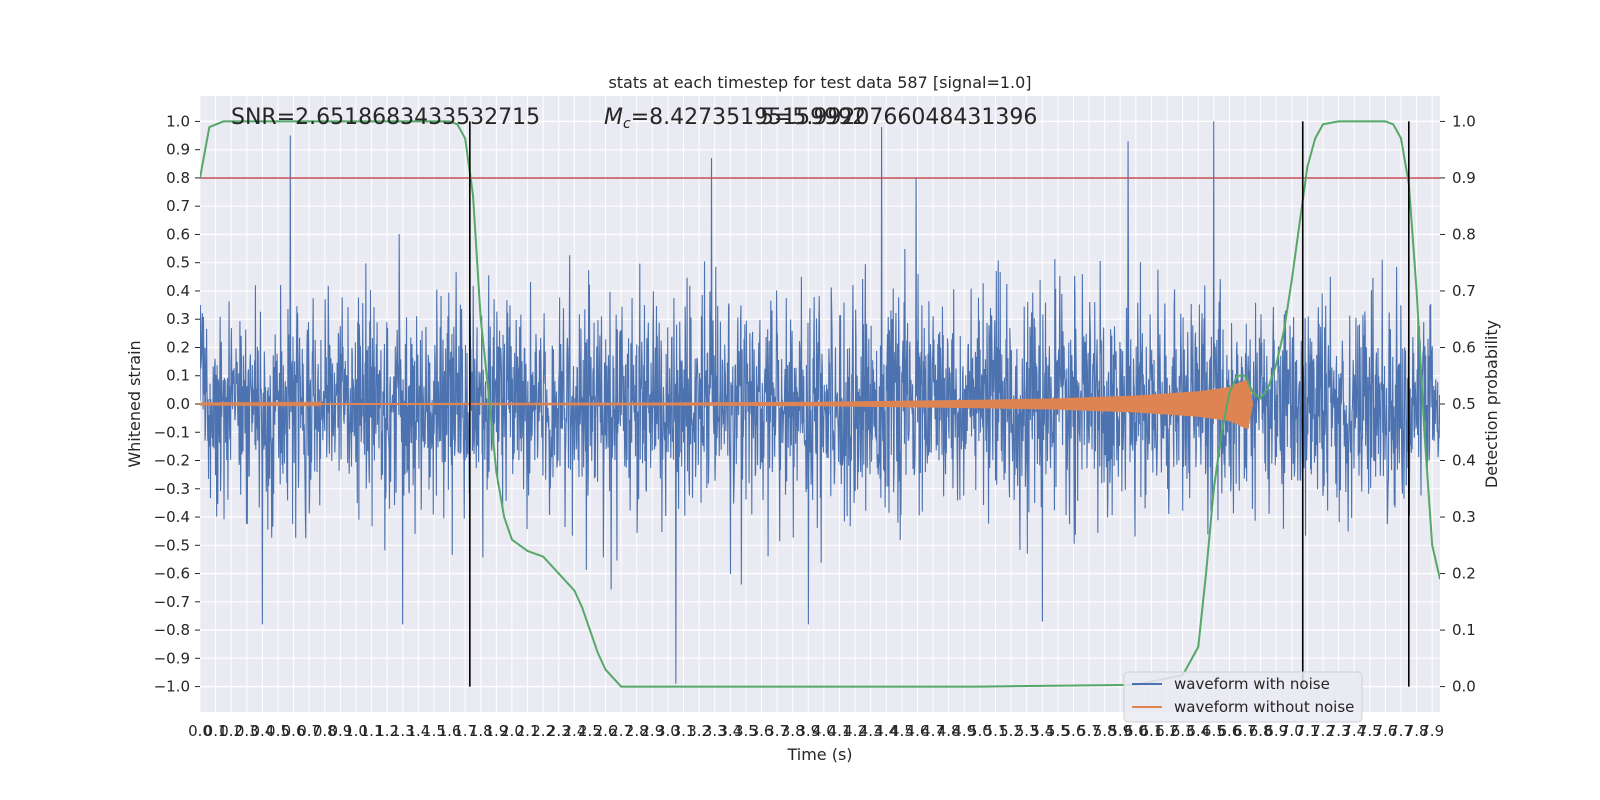 The image size is (1600, 800). I want to click on x-tick-label: 0.8, so click(325, 731).